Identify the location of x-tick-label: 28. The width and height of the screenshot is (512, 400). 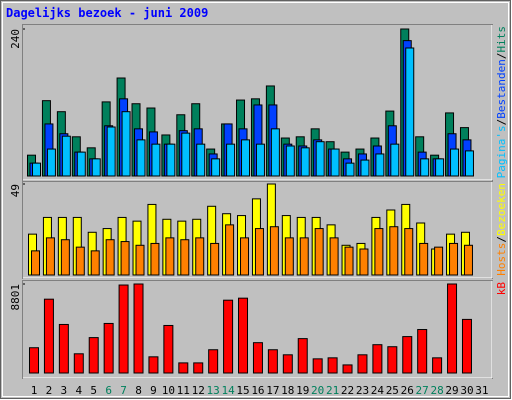
(436, 390).